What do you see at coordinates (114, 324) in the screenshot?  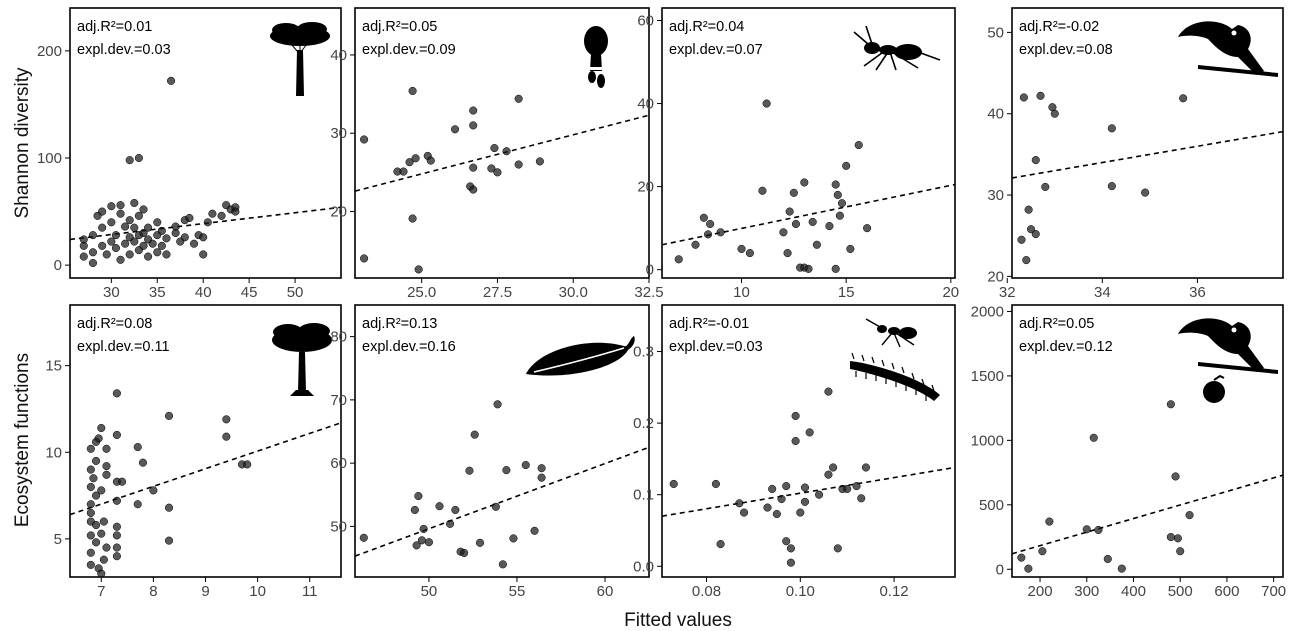 I see `stat-label: adj.R²=0.08` at bounding box center [114, 324].